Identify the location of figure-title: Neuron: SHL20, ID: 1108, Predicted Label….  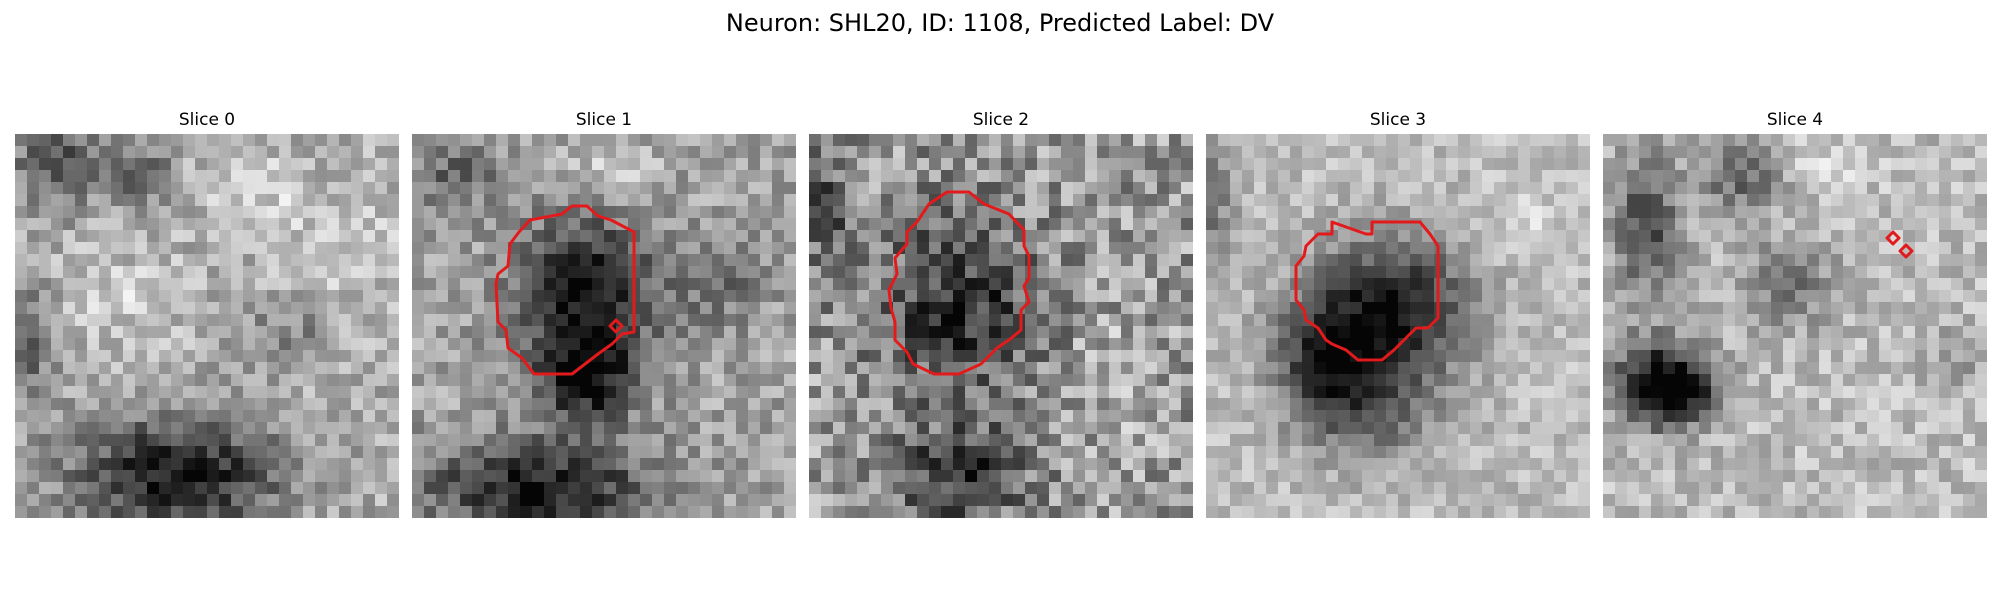
(1000, 23).